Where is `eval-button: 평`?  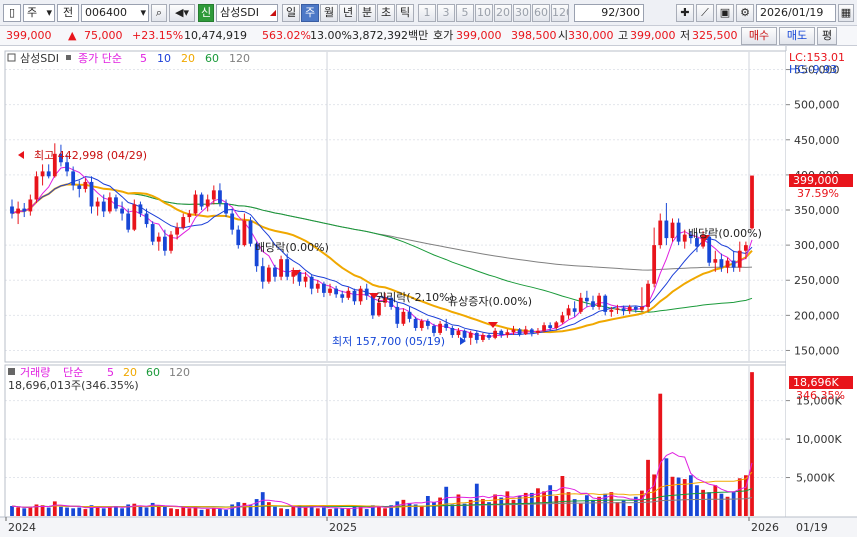 eval-button: 평 is located at coordinates (827, 36).